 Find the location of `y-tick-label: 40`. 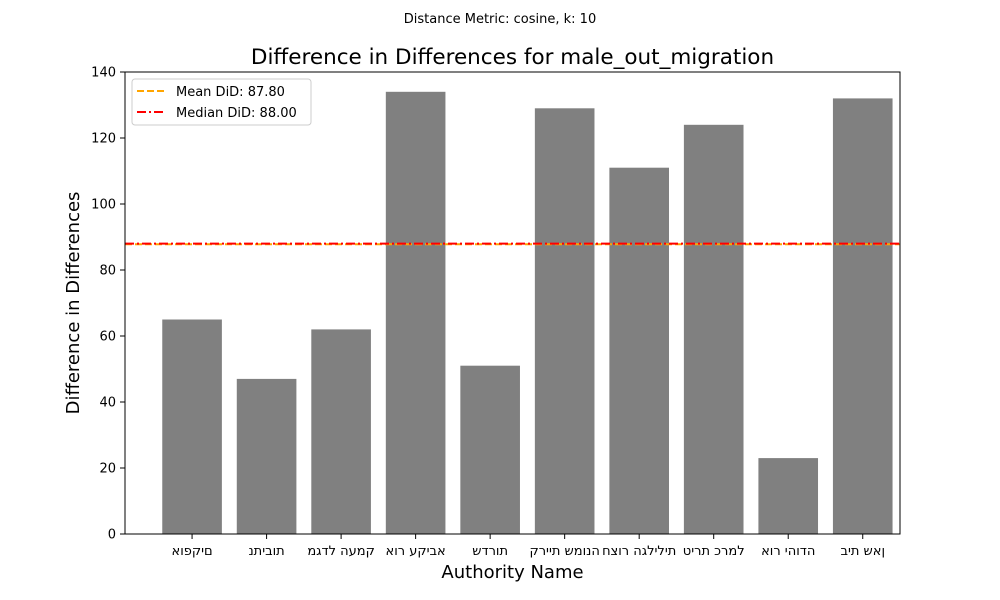

y-tick-label: 40 is located at coordinates (107, 403).